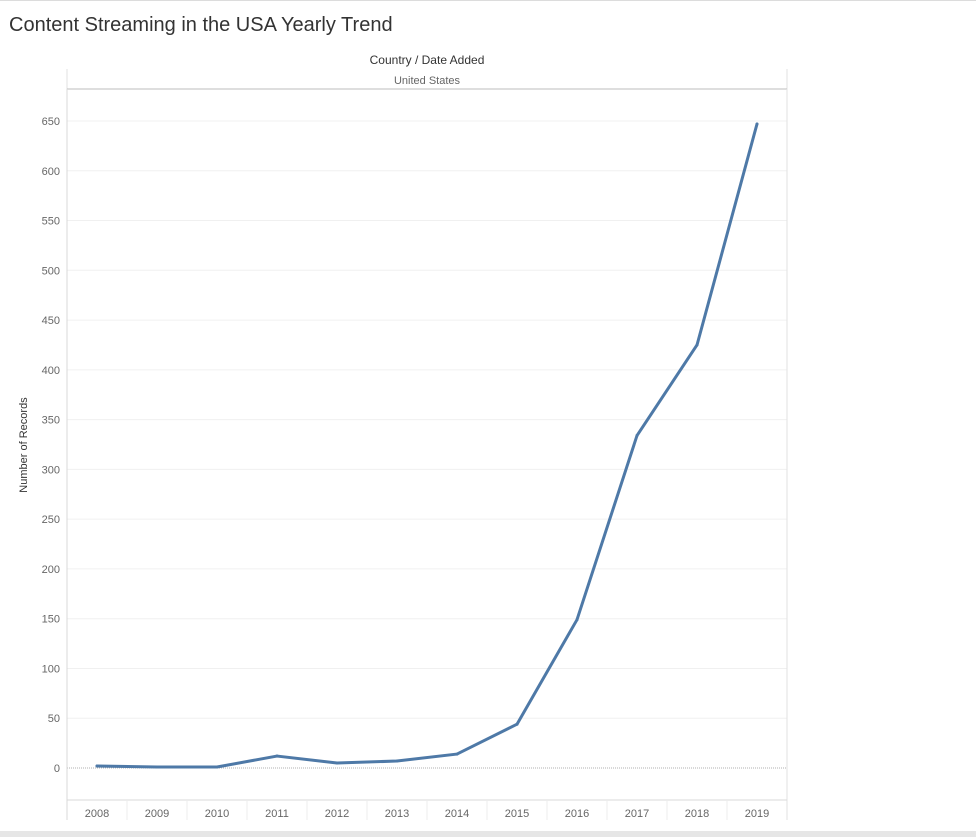  Describe the element at coordinates (427, 81) in the screenshot. I see `header-subtitle: United States` at that location.